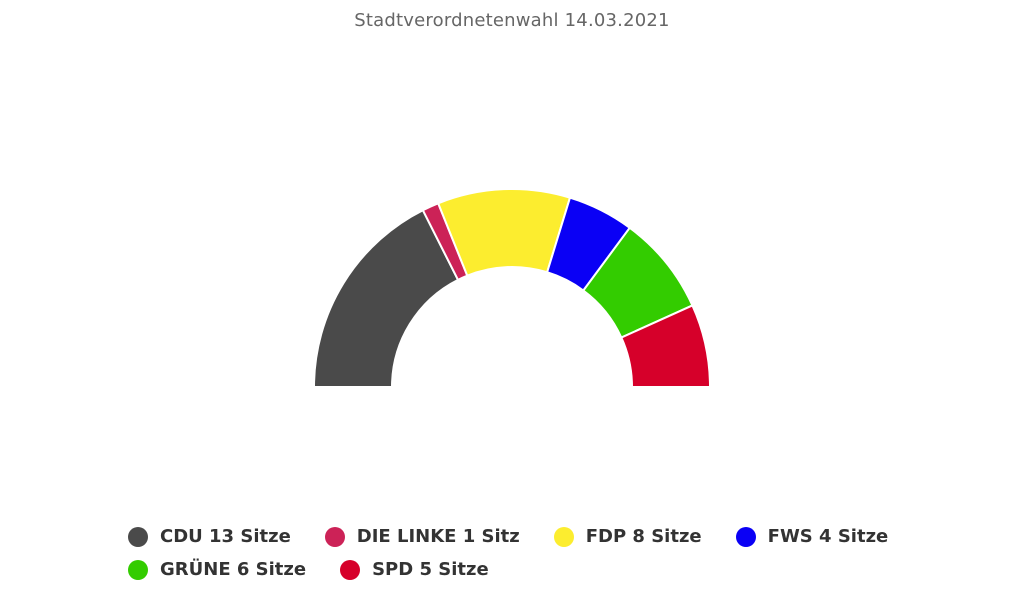 This screenshot has height=591, width=1024. I want to click on legend-item: CDU 13 Sitze, so click(209, 536).